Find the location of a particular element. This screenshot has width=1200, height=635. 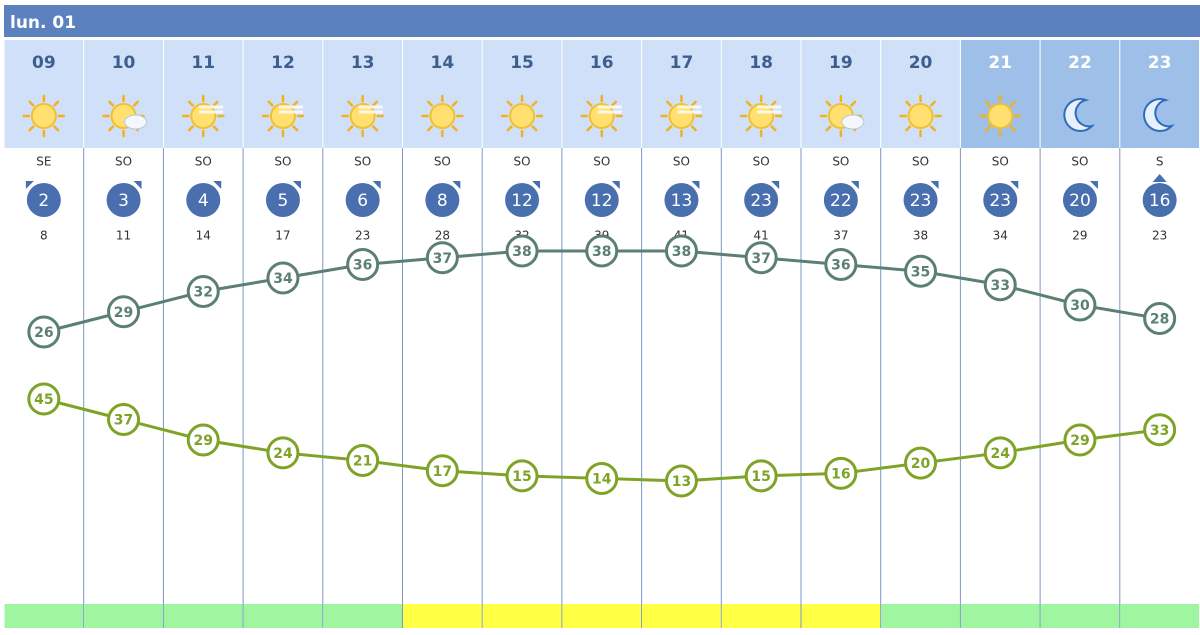

hour-label: 15 is located at coordinates (522, 63).